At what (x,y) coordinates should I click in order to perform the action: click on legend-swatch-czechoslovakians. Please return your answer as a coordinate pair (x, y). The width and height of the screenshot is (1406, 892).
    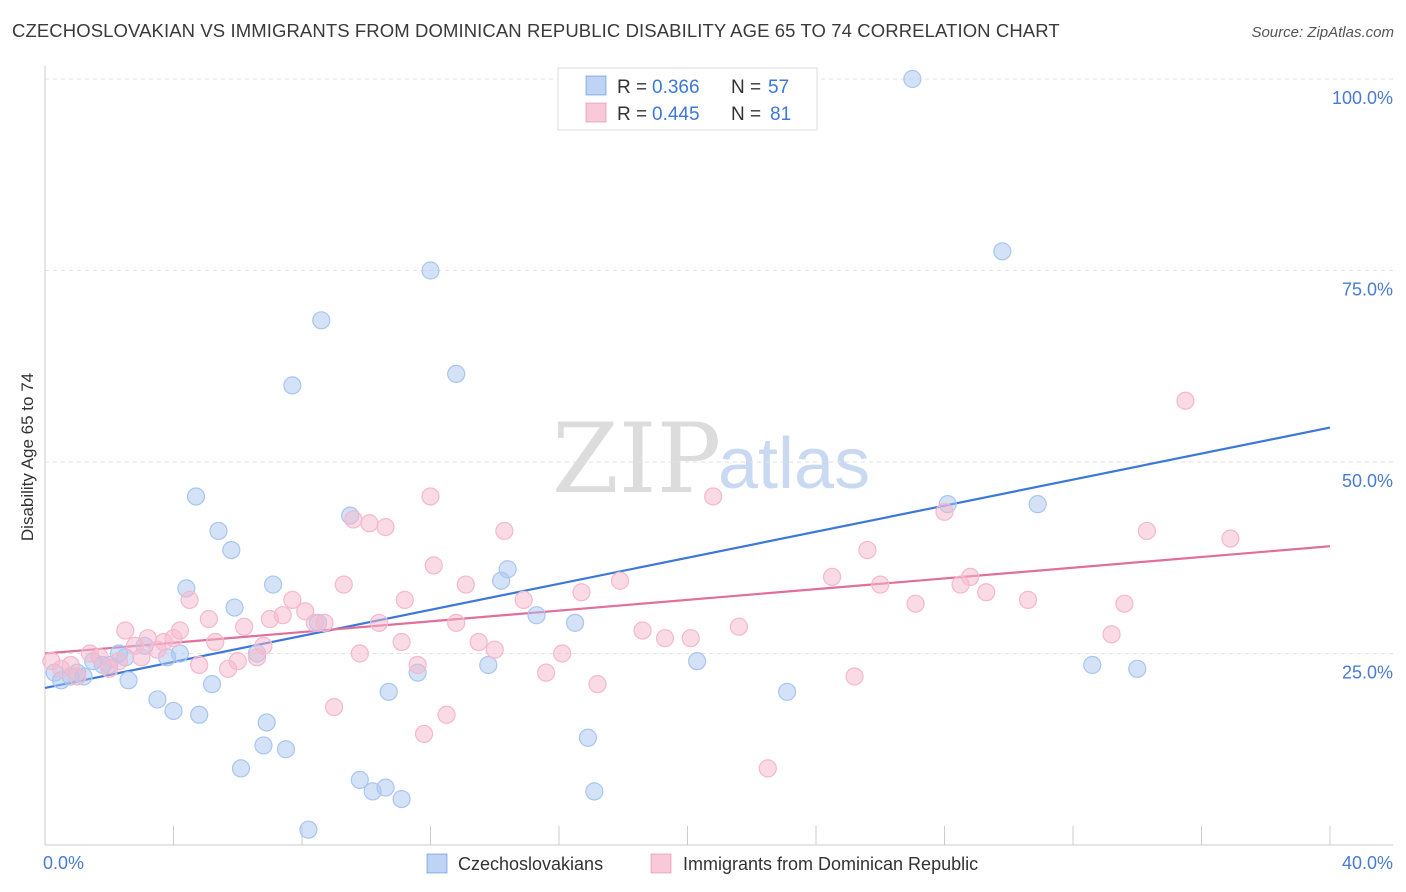
    Looking at the image, I should click on (596, 85).